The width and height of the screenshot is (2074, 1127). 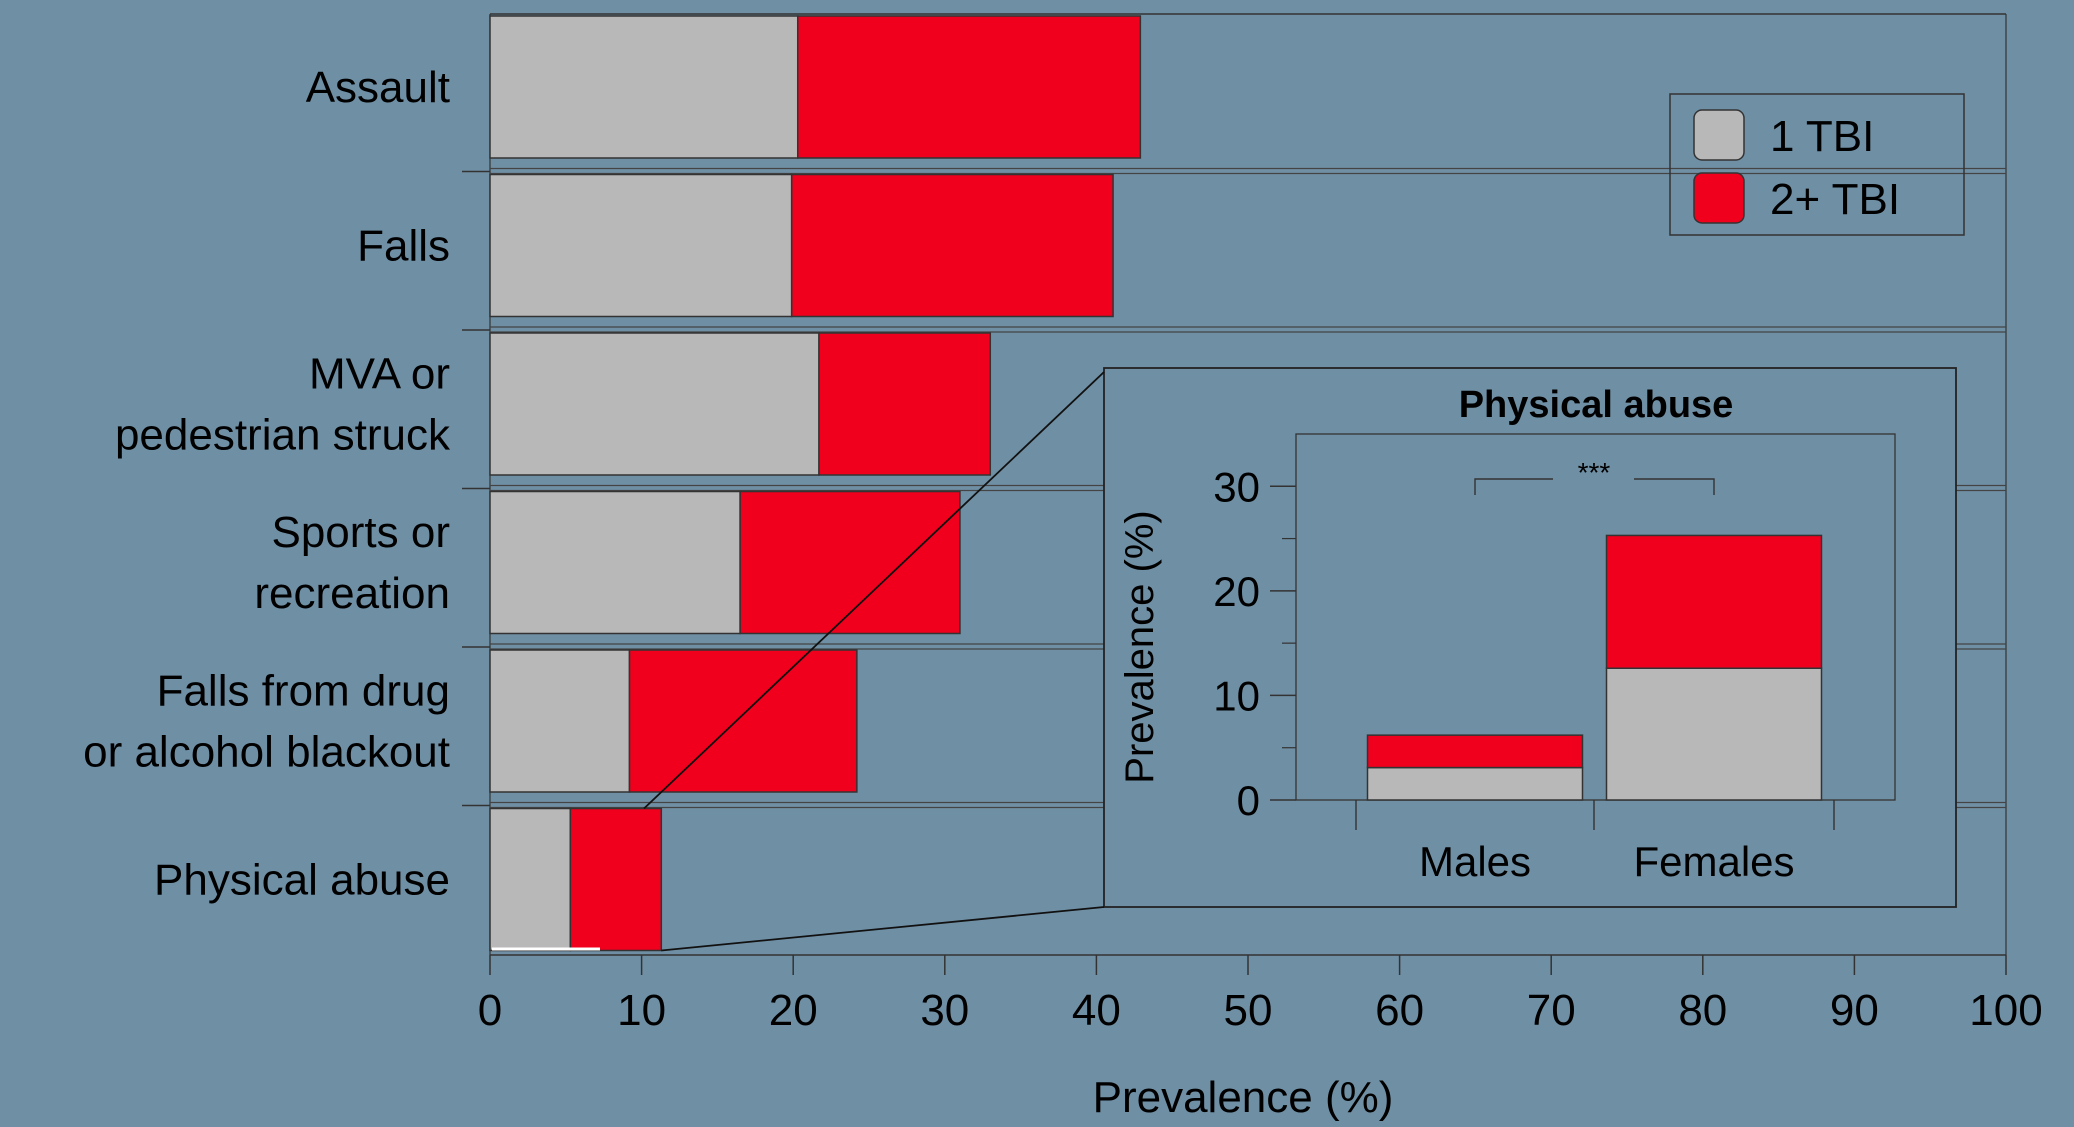 I want to click on x-tick-label: 30, so click(x=944, y=1010).